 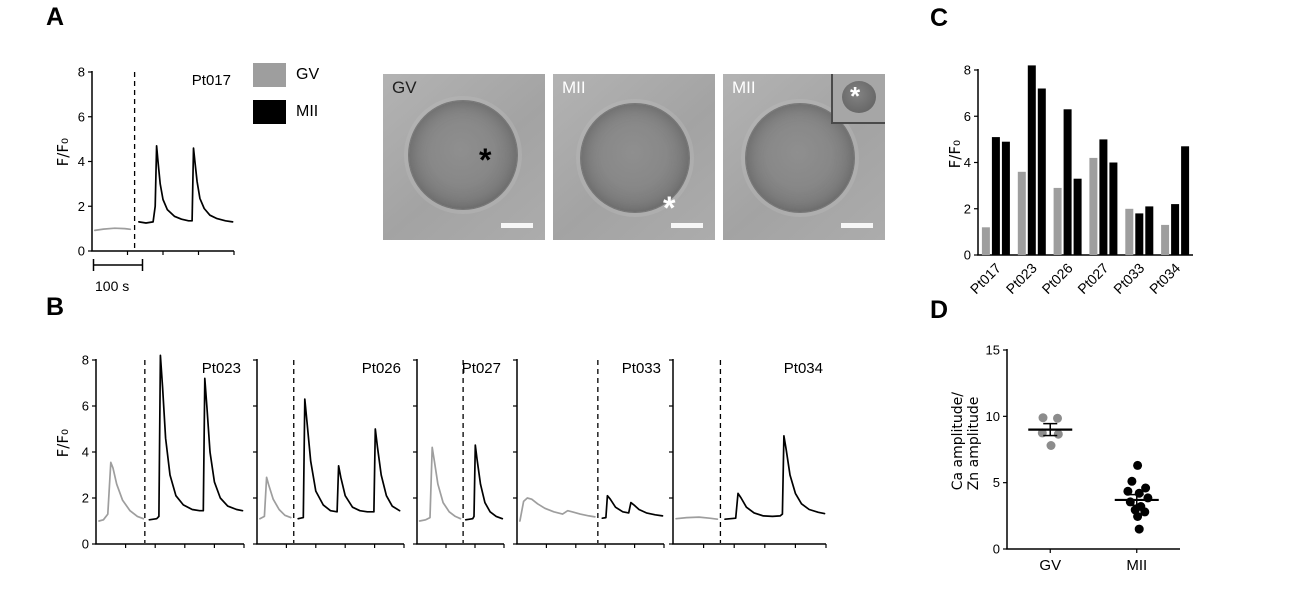 What do you see at coordinates (269, 75) in the screenshot?
I see `gv-color-swatch` at bounding box center [269, 75].